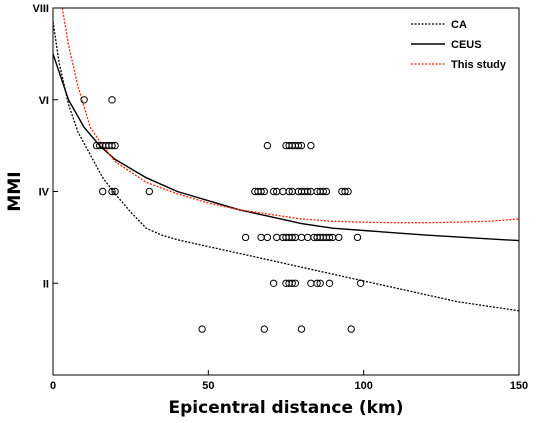 The width and height of the screenshot is (539, 423). Describe the element at coordinates (44, 193) in the screenshot. I see `y-tick-label: IV` at that location.